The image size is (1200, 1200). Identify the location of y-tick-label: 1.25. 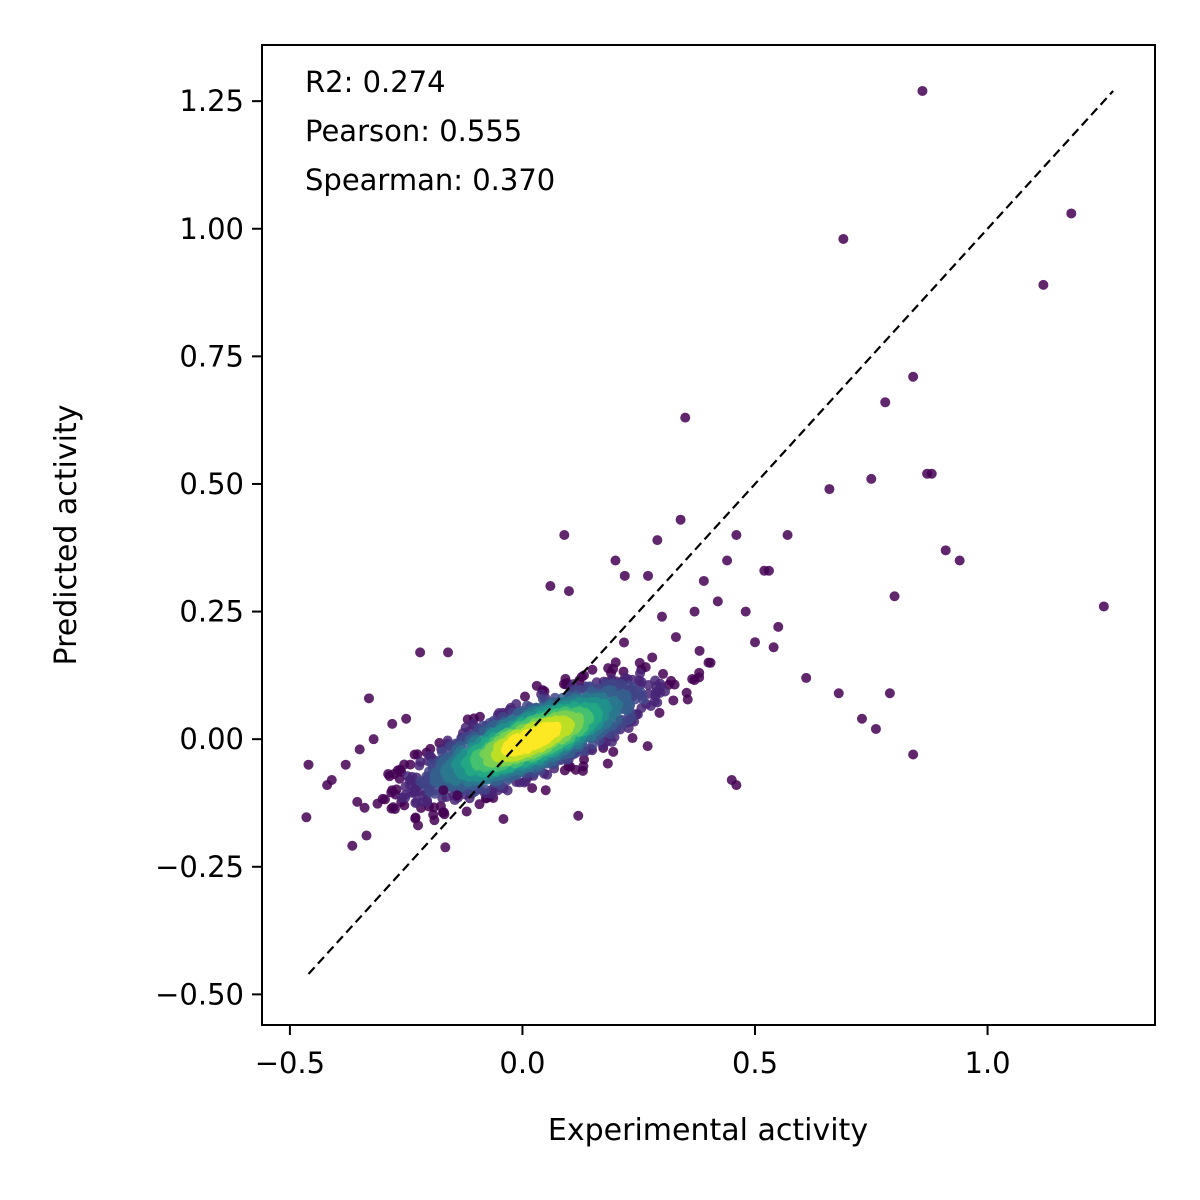
(211, 101).